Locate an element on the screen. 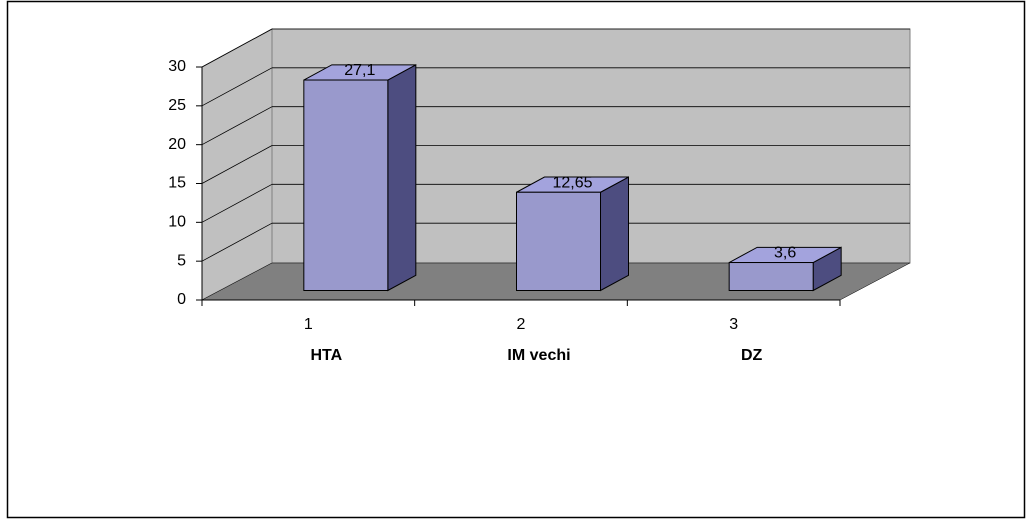 The image size is (1031, 520). y-tick-label: 20 is located at coordinates (177, 144).